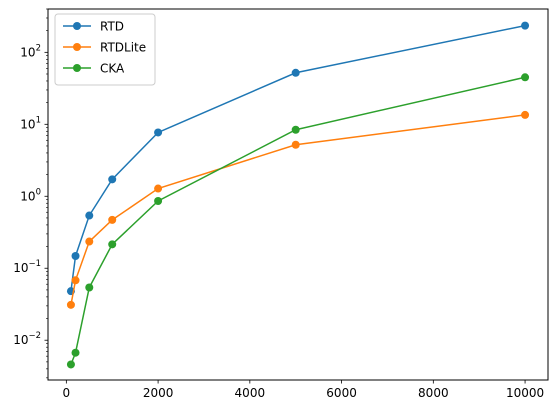 Image resolution: width=558 pixels, height=413 pixels. I want to click on y-tick-label: 10⁰, so click(30, 195).